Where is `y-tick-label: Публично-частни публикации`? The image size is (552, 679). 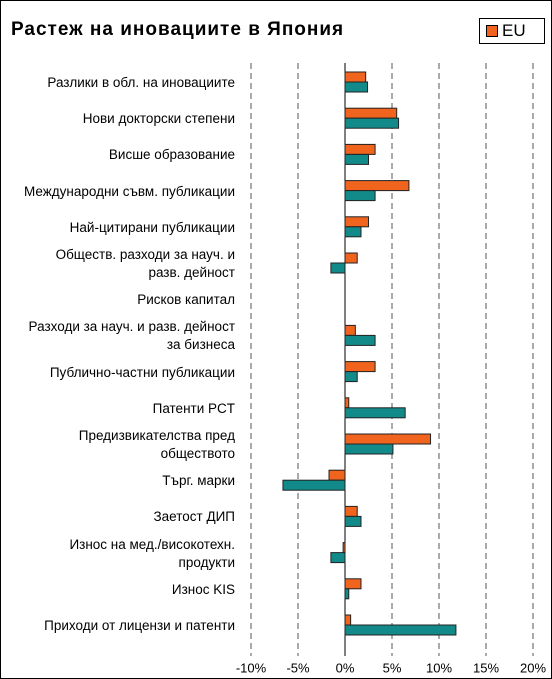 y-tick-label: Публично-частни публикации is located at coordinates (142, 372).